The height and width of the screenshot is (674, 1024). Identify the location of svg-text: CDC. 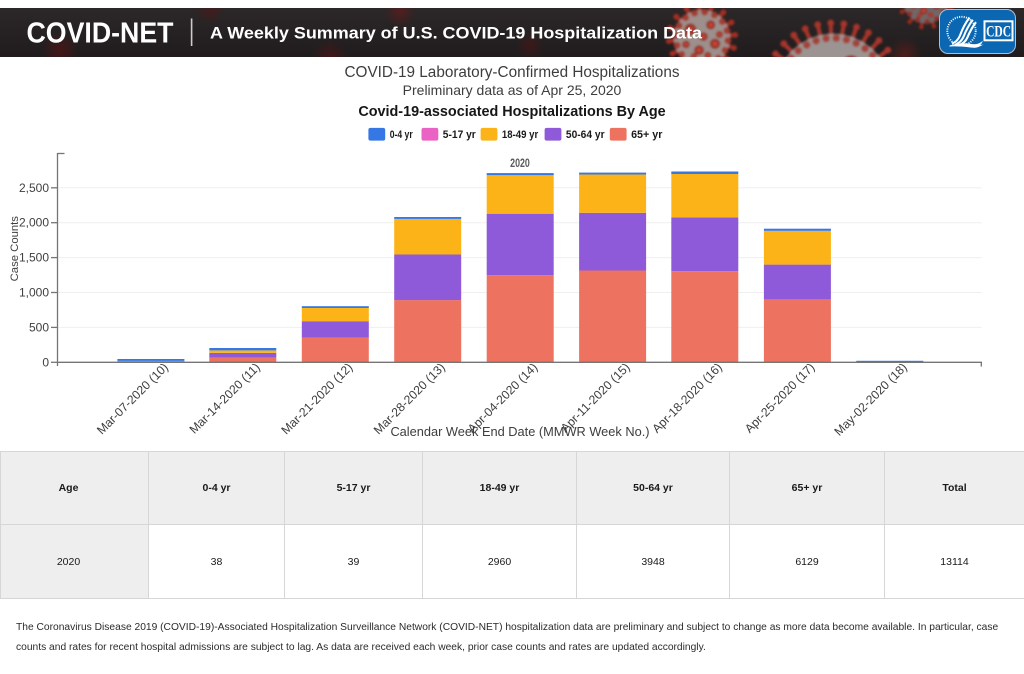
(998, 31).